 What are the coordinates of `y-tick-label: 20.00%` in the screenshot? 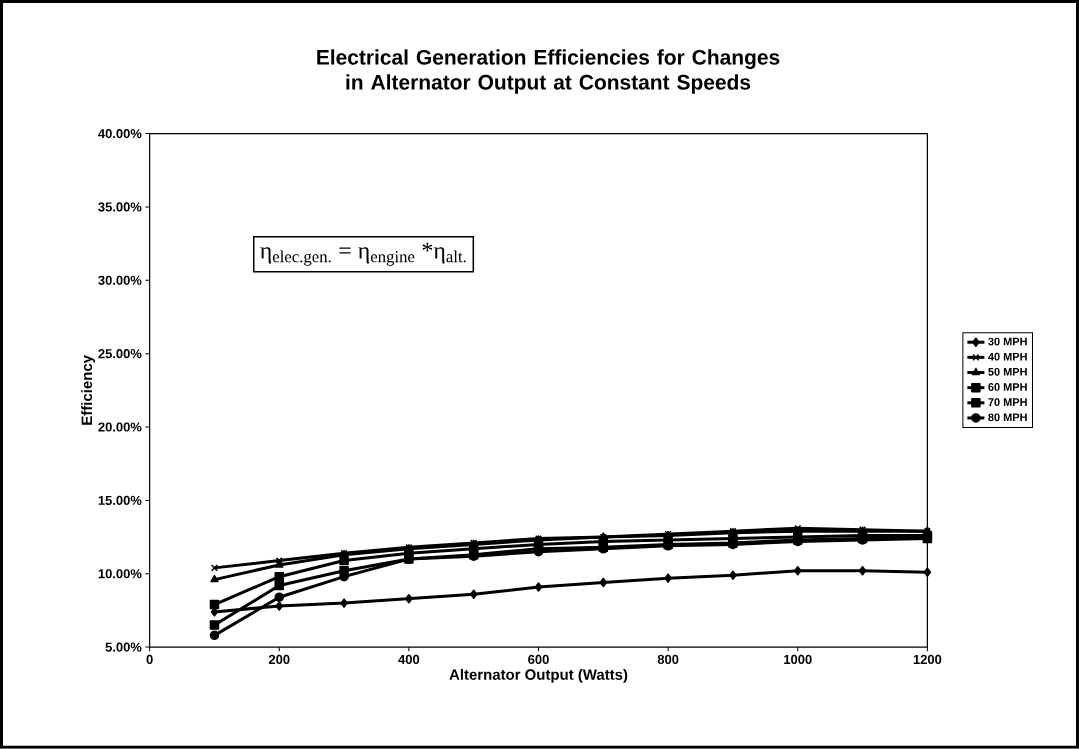 It's located at (120, 427).